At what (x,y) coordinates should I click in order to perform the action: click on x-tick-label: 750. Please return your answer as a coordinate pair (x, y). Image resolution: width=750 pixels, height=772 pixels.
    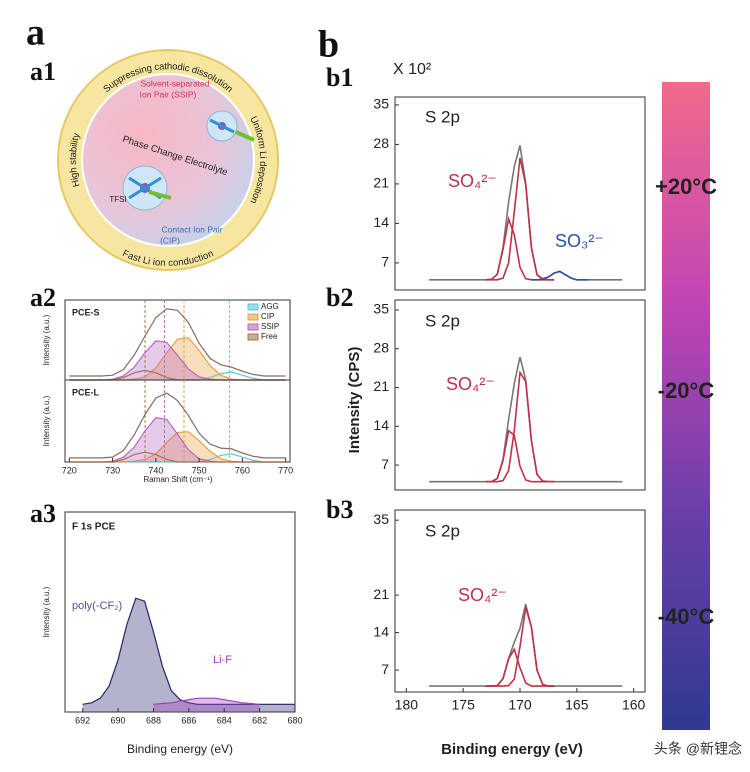
    Looking at the image, I should click on (199, 470).